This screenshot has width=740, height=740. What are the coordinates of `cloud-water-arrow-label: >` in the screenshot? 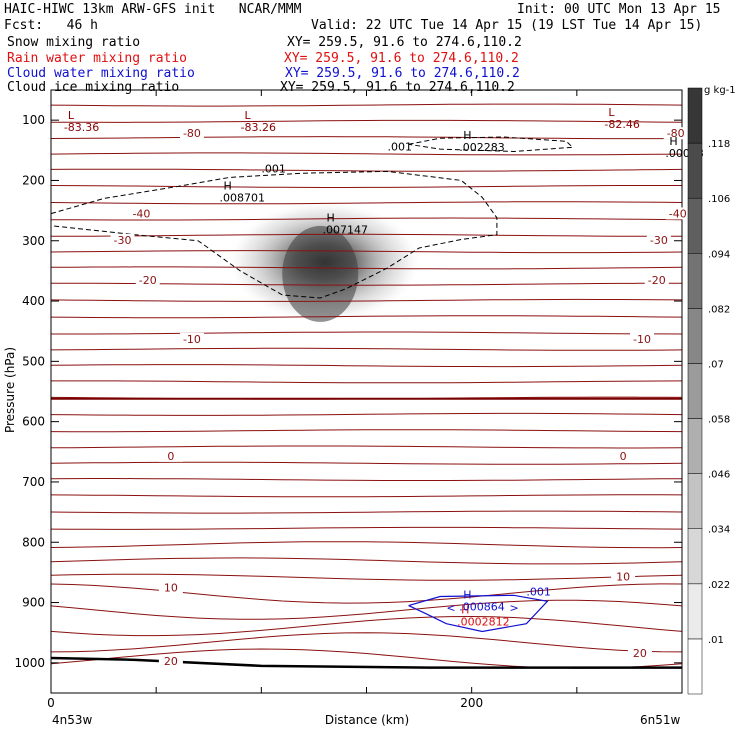 It's located at (514, 608).